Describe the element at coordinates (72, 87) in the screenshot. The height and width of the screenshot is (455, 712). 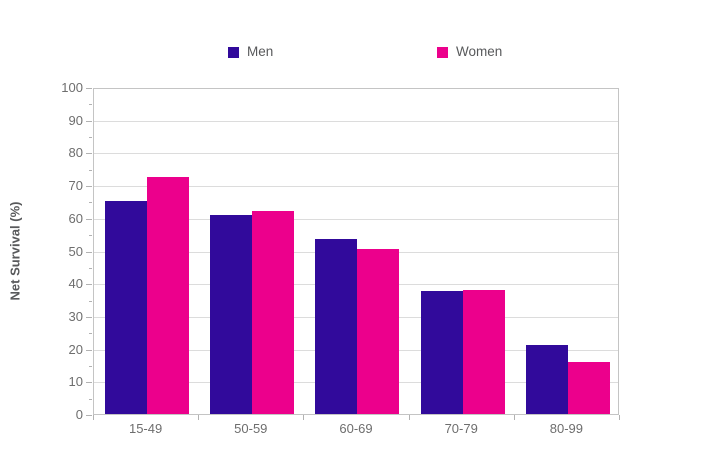
I see `y-tick-label-100: 100` at that location.